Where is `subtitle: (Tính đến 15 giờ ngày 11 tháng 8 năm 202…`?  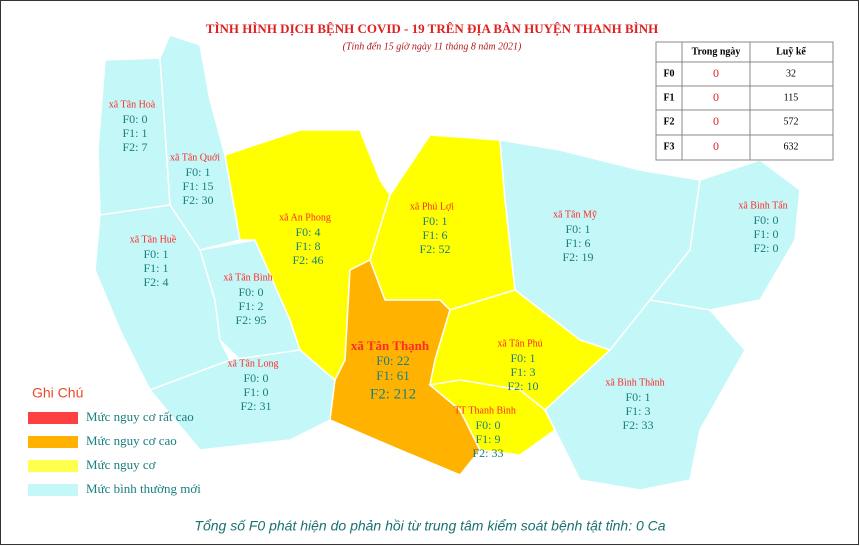
subtitle: (Tính đến 15 giờ ngày 11 tháng 8 năm 202… is located at coordinates (432, 46).